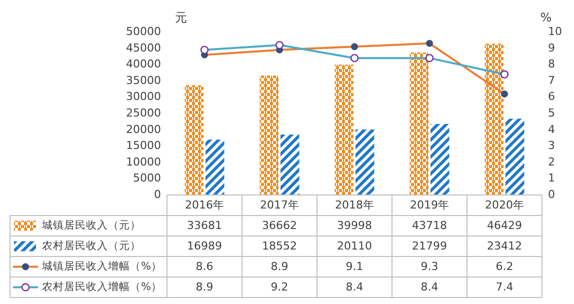  What do you see at coordinates (551, 161) in the screenshot?
I see `y2-tick-label: 2` at bounding box center [551, 161].